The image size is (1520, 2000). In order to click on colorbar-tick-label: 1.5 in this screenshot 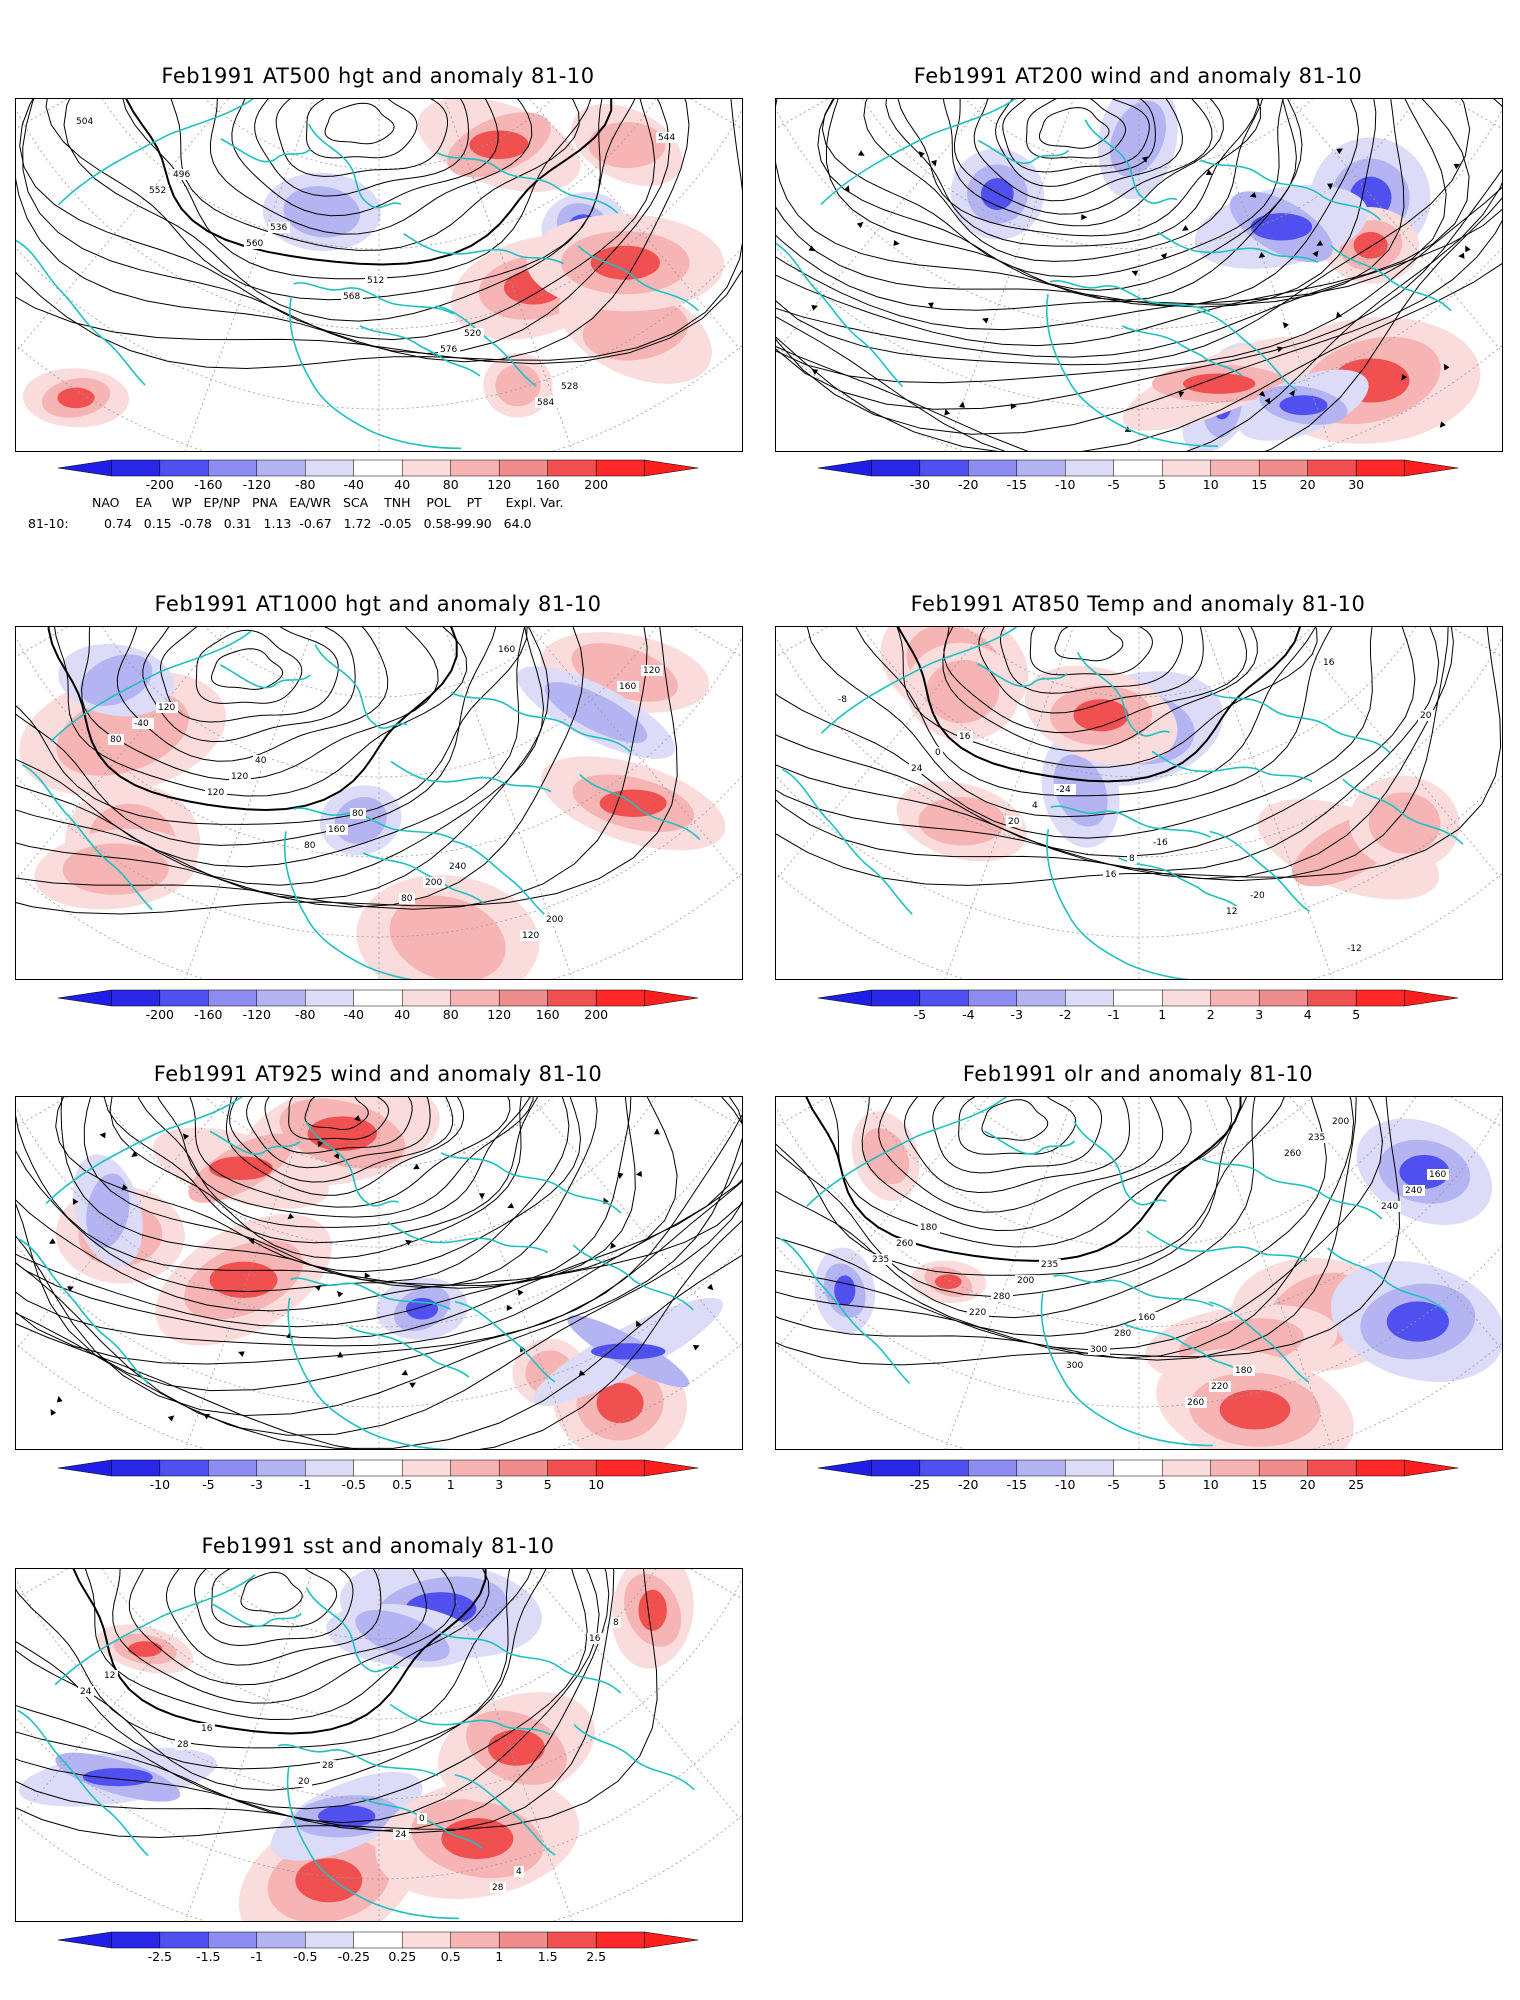, I will do `click(547, 1956)`.